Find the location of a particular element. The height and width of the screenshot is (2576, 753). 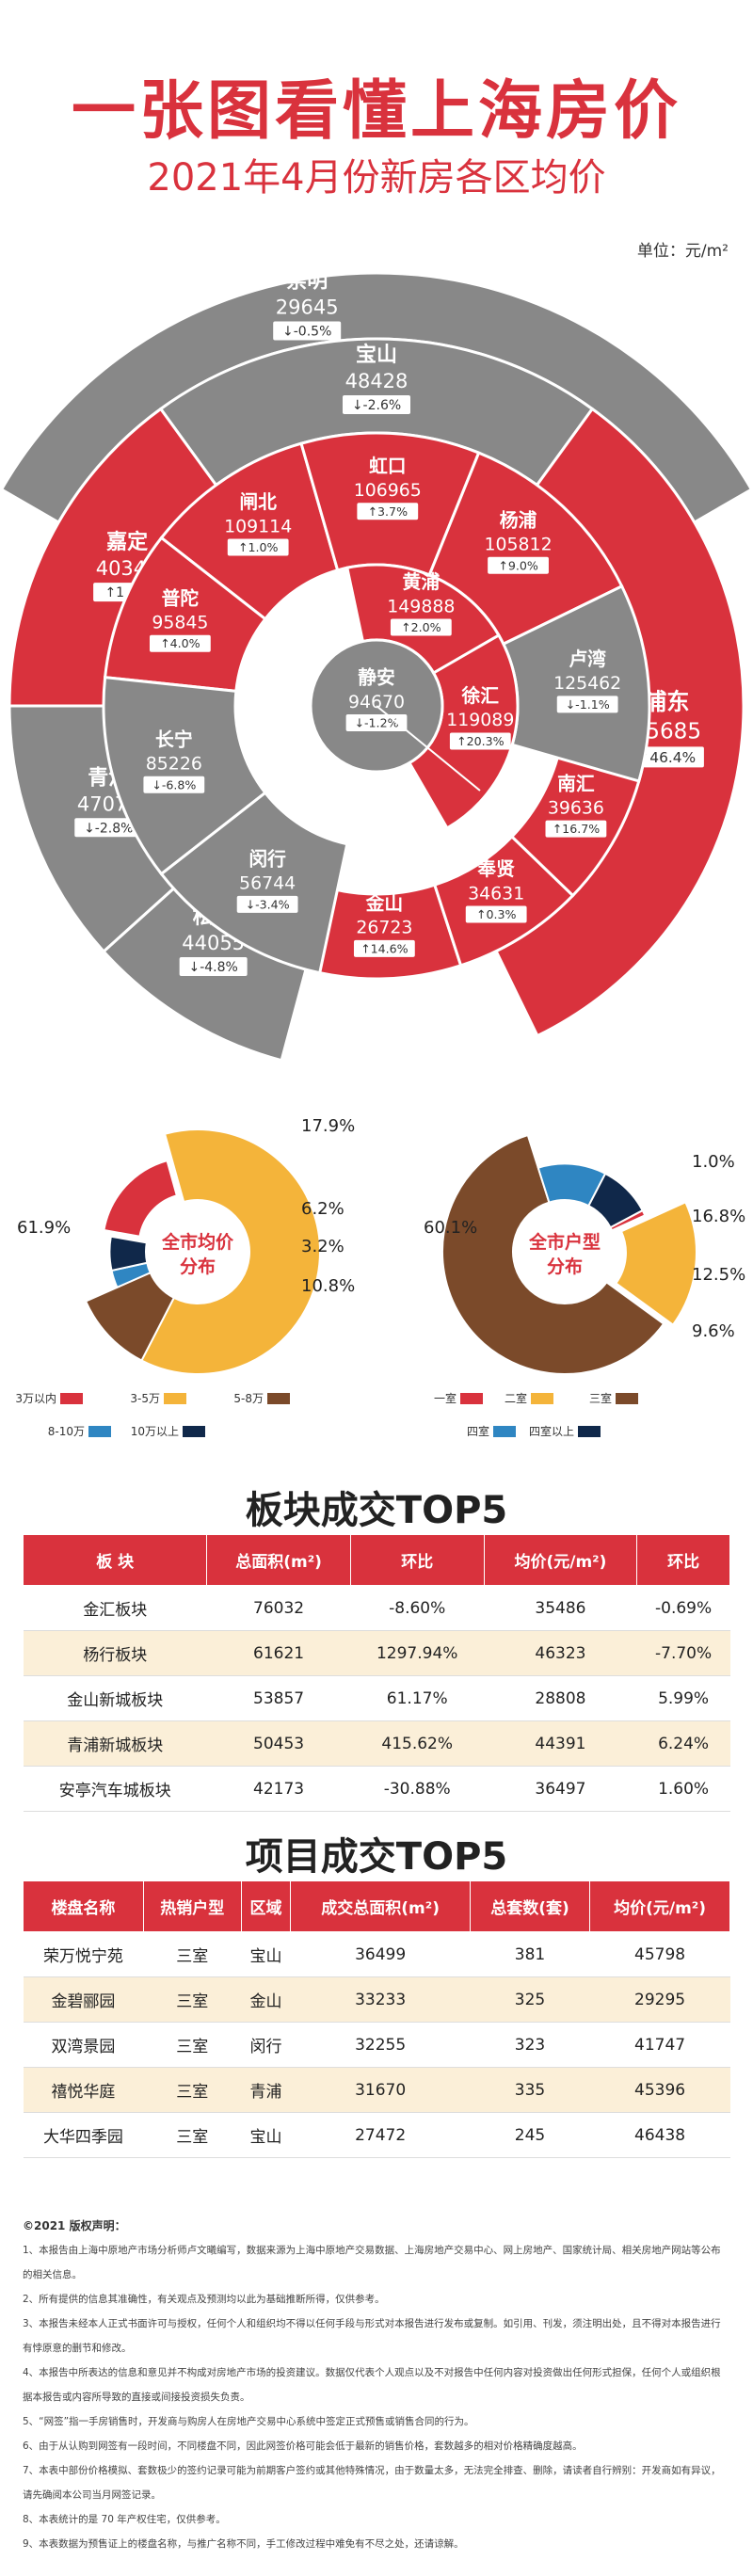

legend-label: 5-8万 is located at coordinates (249, 1398).